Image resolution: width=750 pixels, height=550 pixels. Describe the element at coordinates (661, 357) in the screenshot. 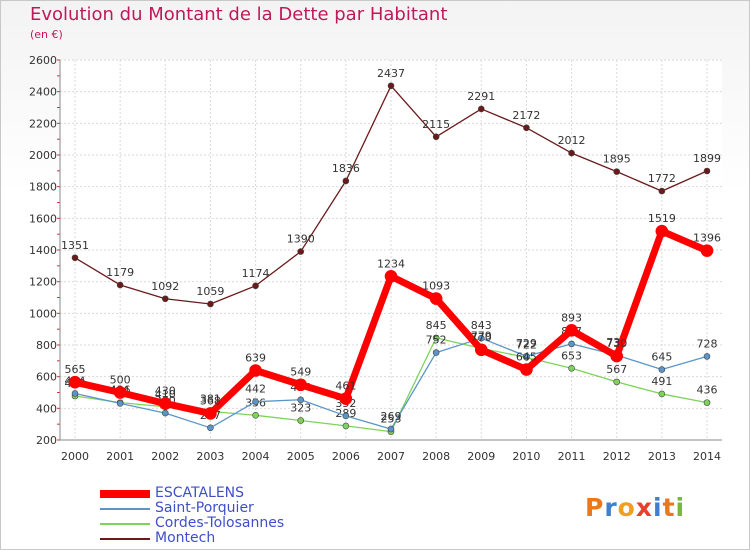

I see `data-label-saint-porquier: 645` at that location.